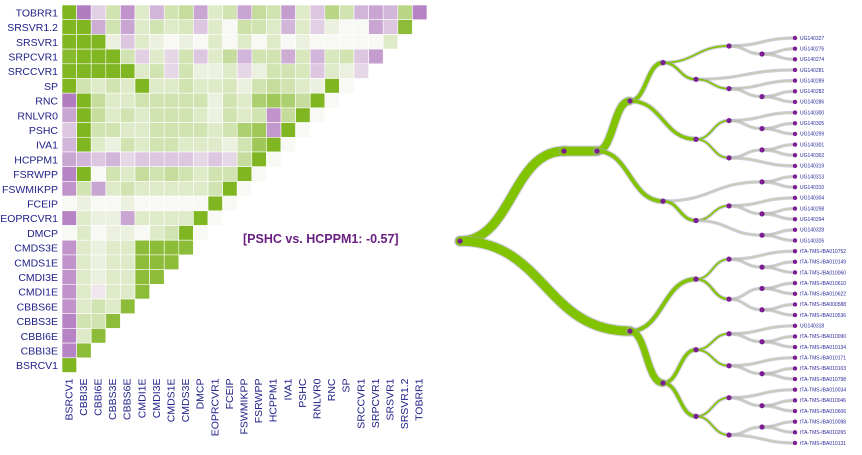 Image resolution: width=862 pixels, height=455 pixels. What do you see at coordinates (230, 174) in the screenshot?
I see `heatmap-cell: FSRWPP vs. FCEIP: 0.3` at bounding box center [230, 174].